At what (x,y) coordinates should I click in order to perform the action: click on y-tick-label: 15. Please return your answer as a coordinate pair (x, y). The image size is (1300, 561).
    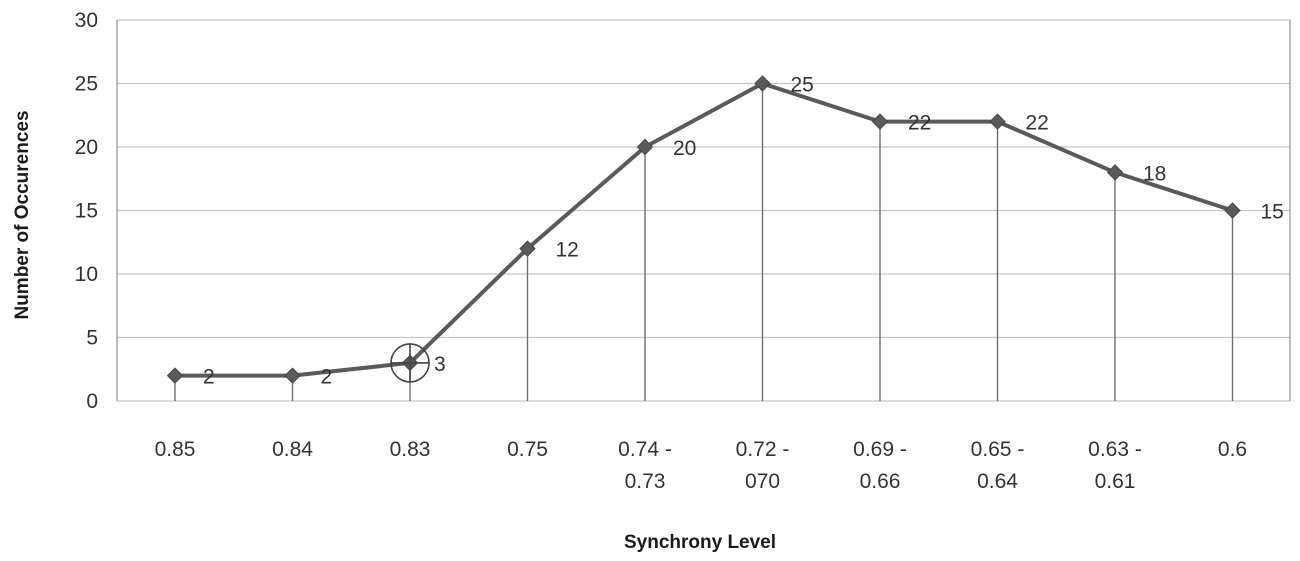
    Looking at the image, I should click on (86, 211).